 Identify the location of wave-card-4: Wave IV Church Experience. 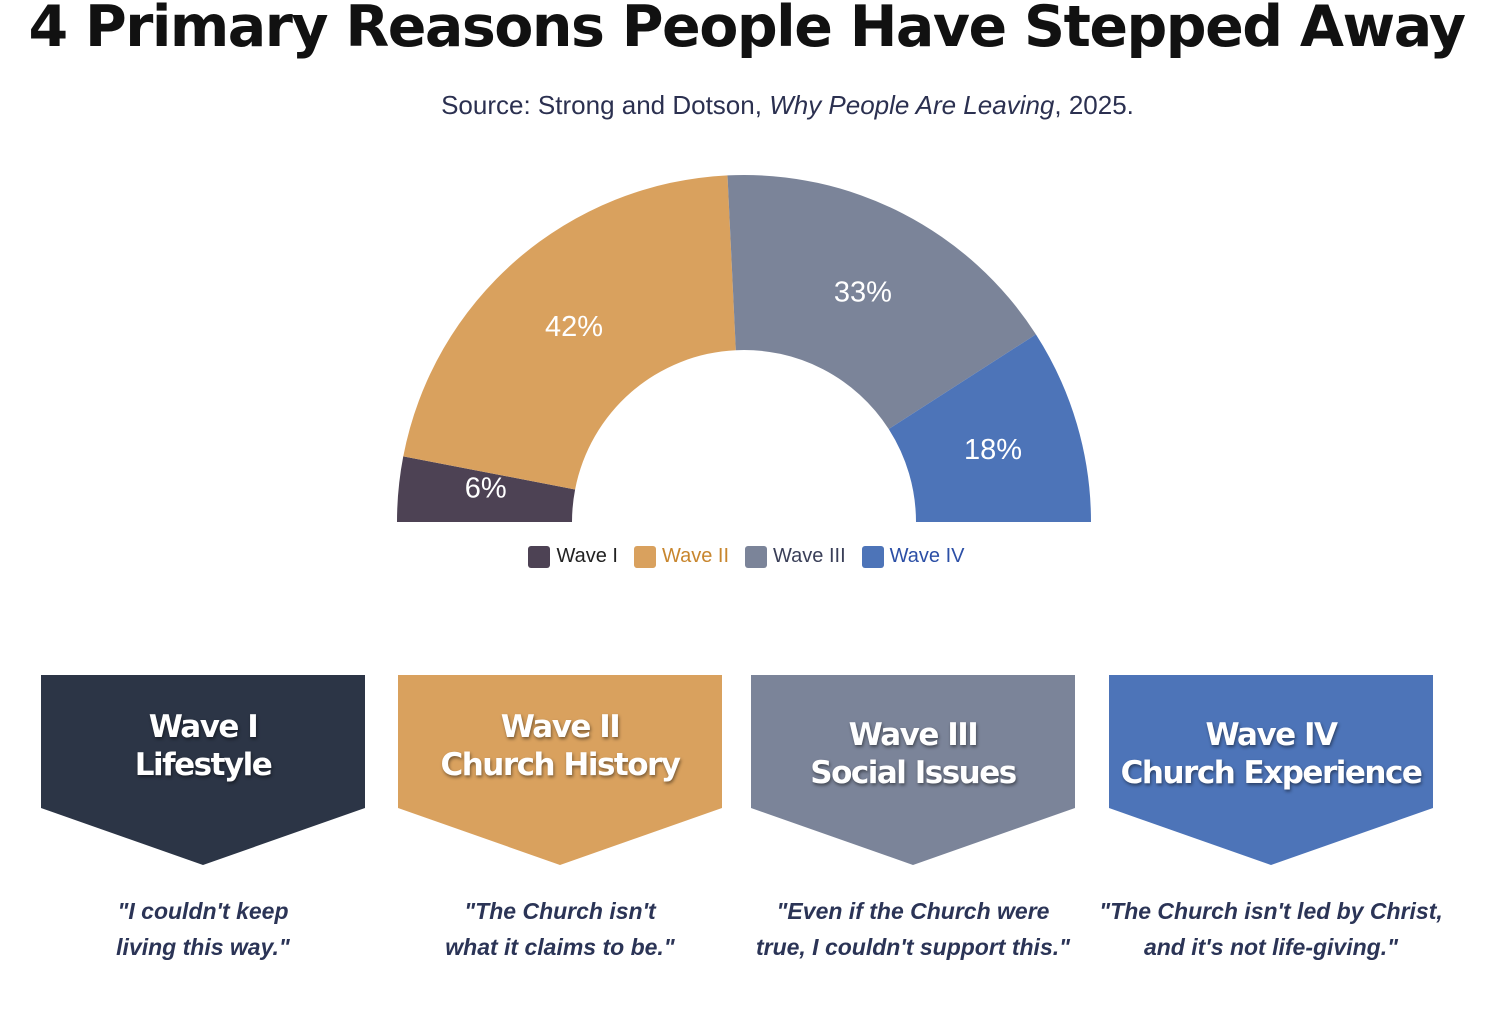
(1271, 770).